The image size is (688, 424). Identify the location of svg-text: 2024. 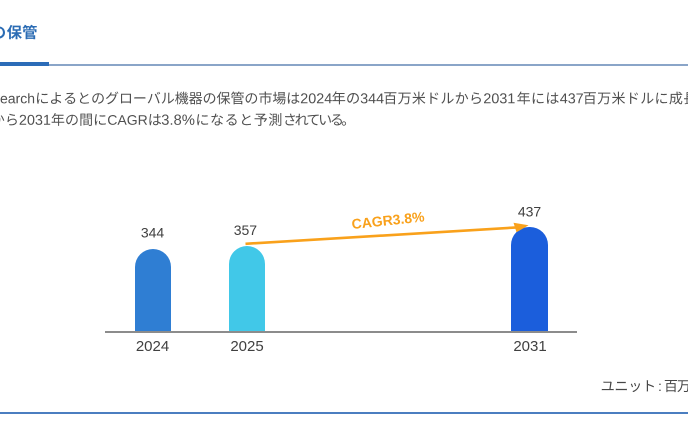
(152, 346).